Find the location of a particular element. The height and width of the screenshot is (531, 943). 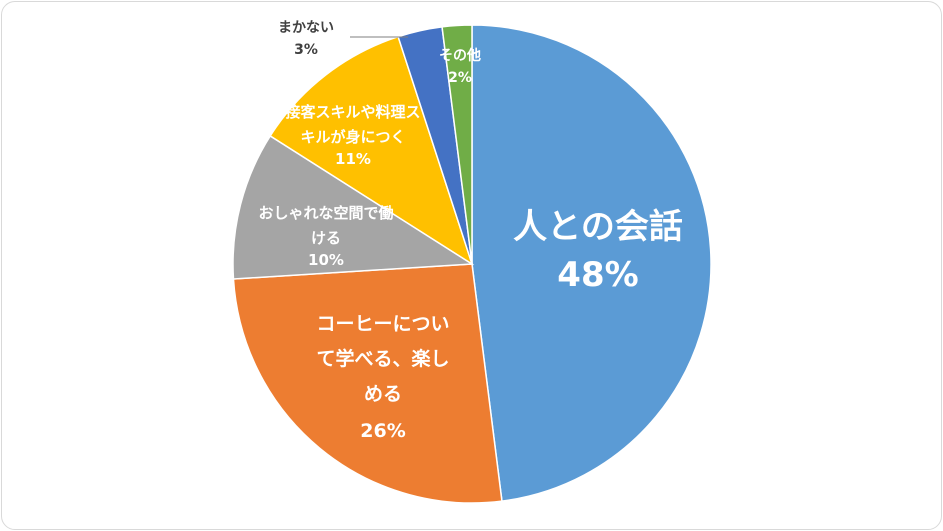

slice-label: 人との会話 is located at coordinates (598, 227).